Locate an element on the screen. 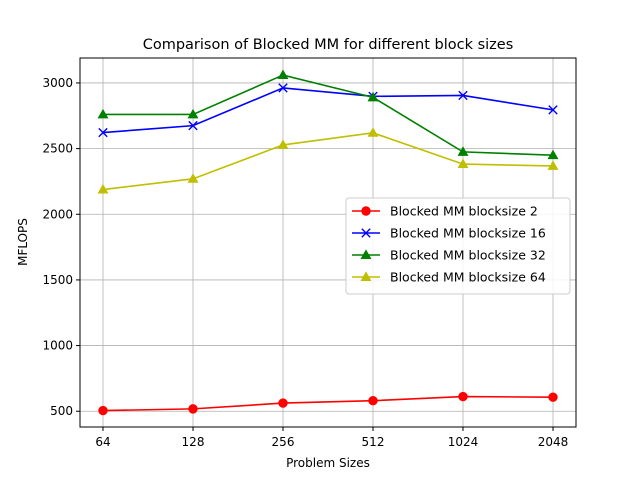  legend-item: Blocked MM blocksize 2 is located at coordinates (445, 211).